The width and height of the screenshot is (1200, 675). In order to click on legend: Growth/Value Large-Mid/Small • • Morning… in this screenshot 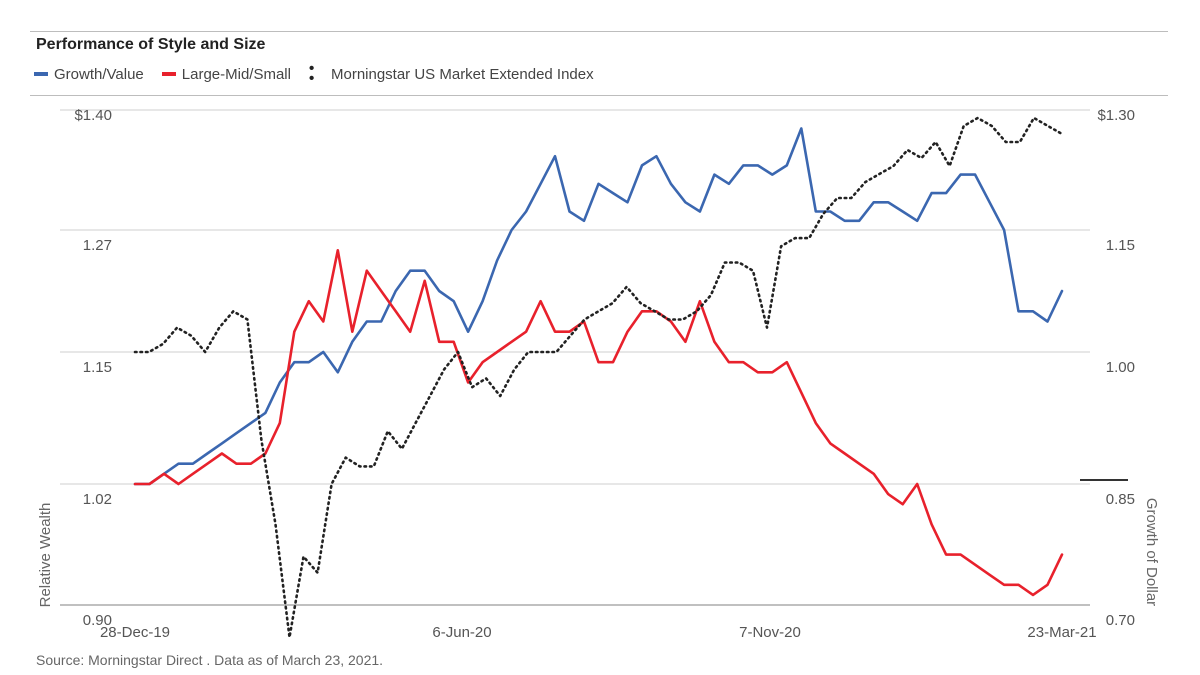, I will do `click(323, 73)`.